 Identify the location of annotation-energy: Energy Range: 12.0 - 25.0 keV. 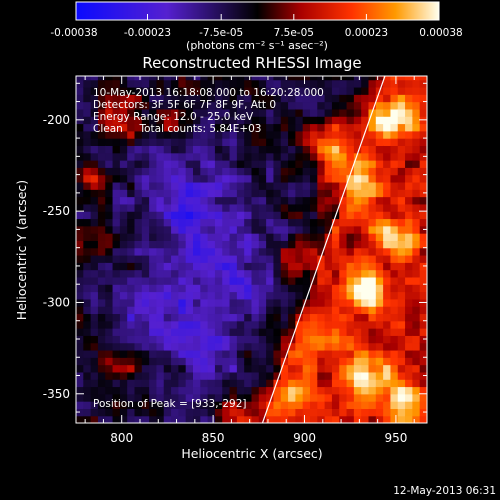
(173, 117).